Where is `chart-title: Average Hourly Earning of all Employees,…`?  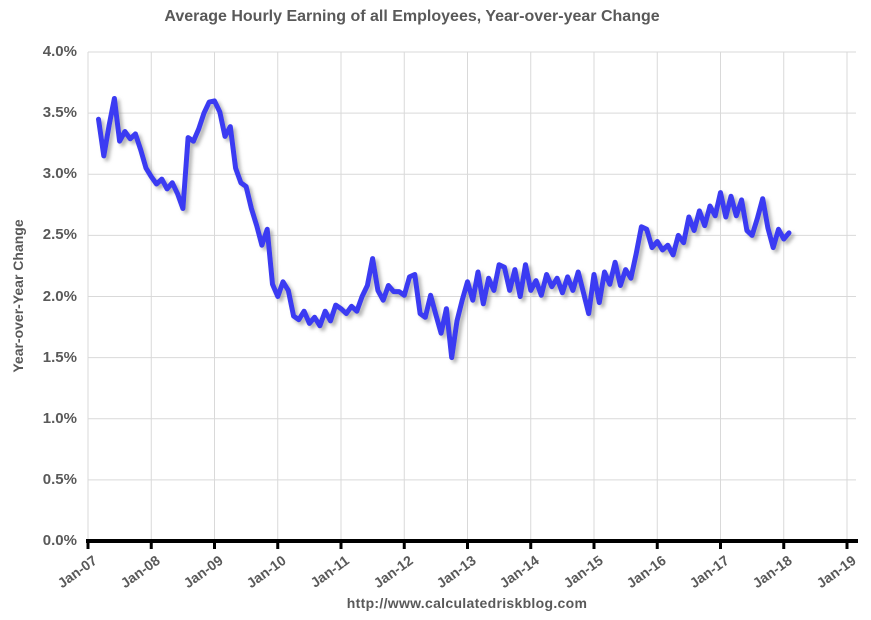
chart-title: Average Hourly Earning of all Employees,… is located at coordinates (412, 16).